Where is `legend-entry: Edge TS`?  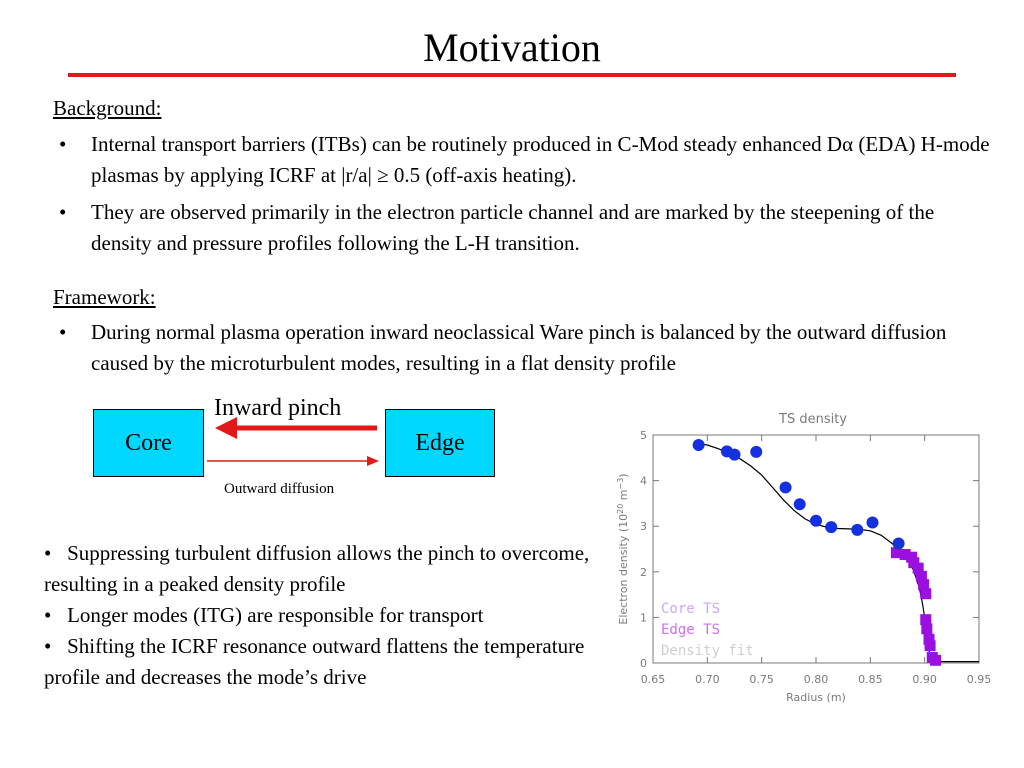
legend-entry: Edge TS is located at coordinates (690, 630).